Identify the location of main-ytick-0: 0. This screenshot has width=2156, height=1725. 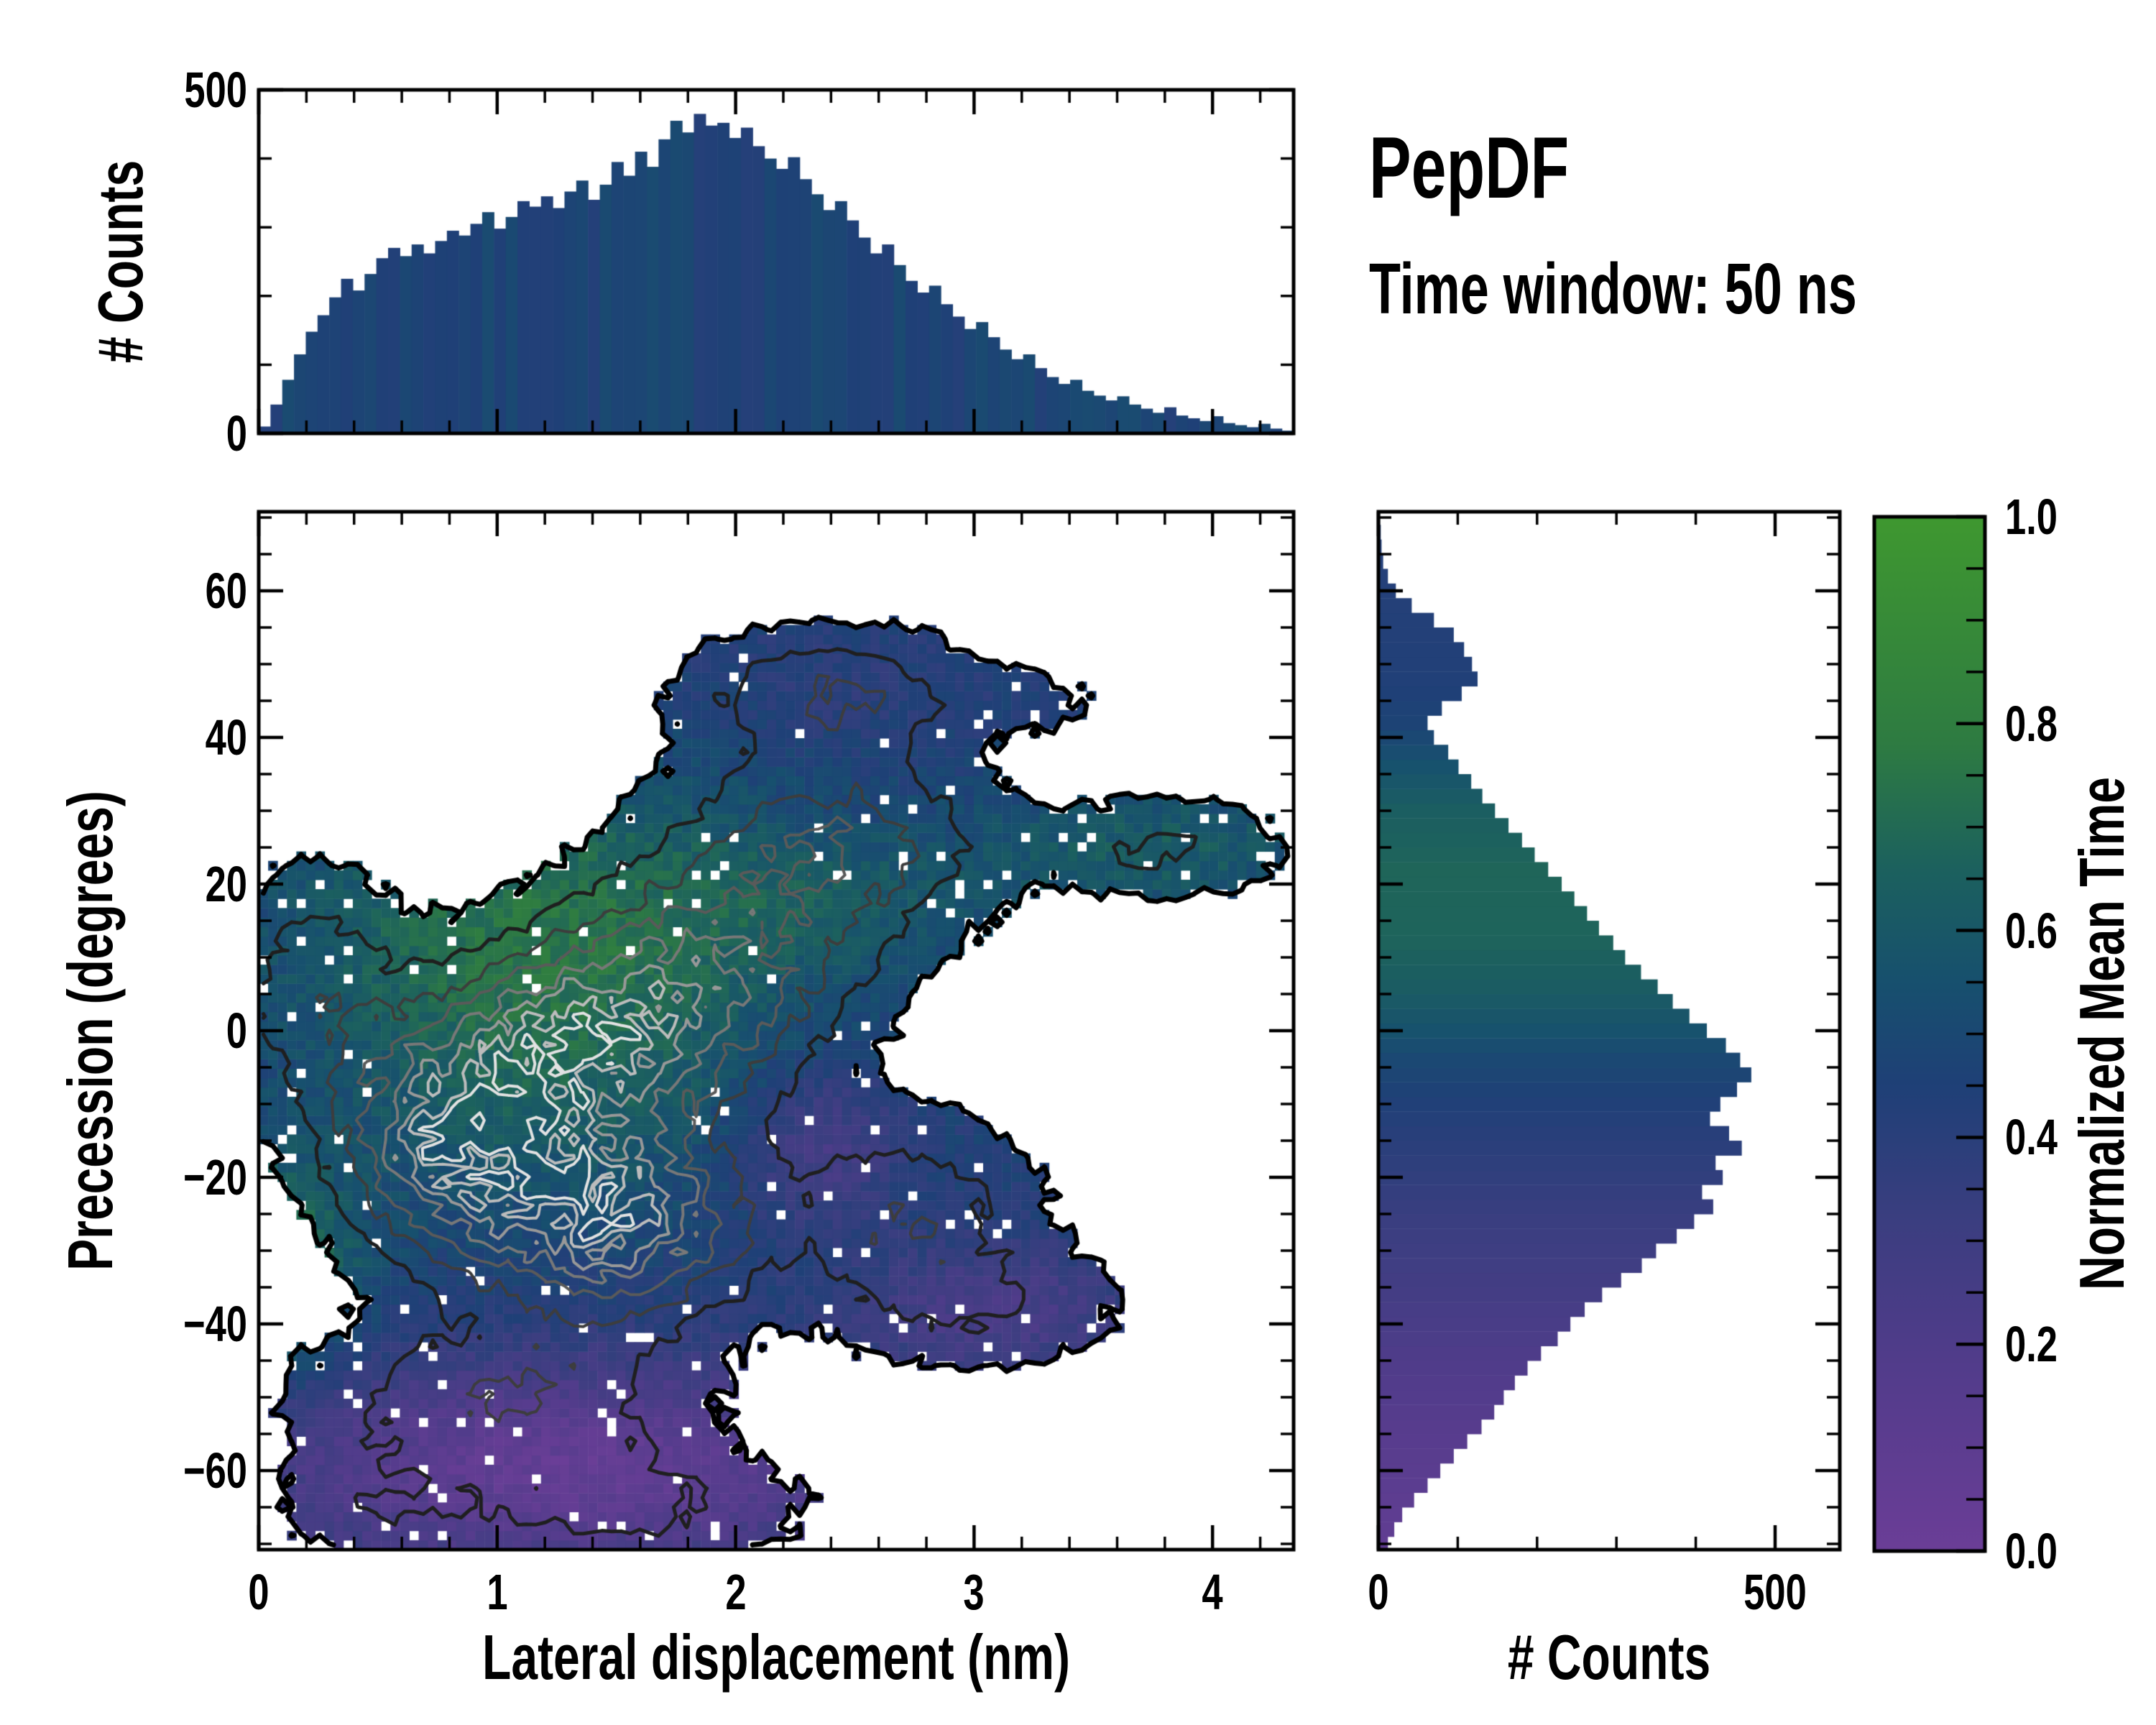
(237, 1031).